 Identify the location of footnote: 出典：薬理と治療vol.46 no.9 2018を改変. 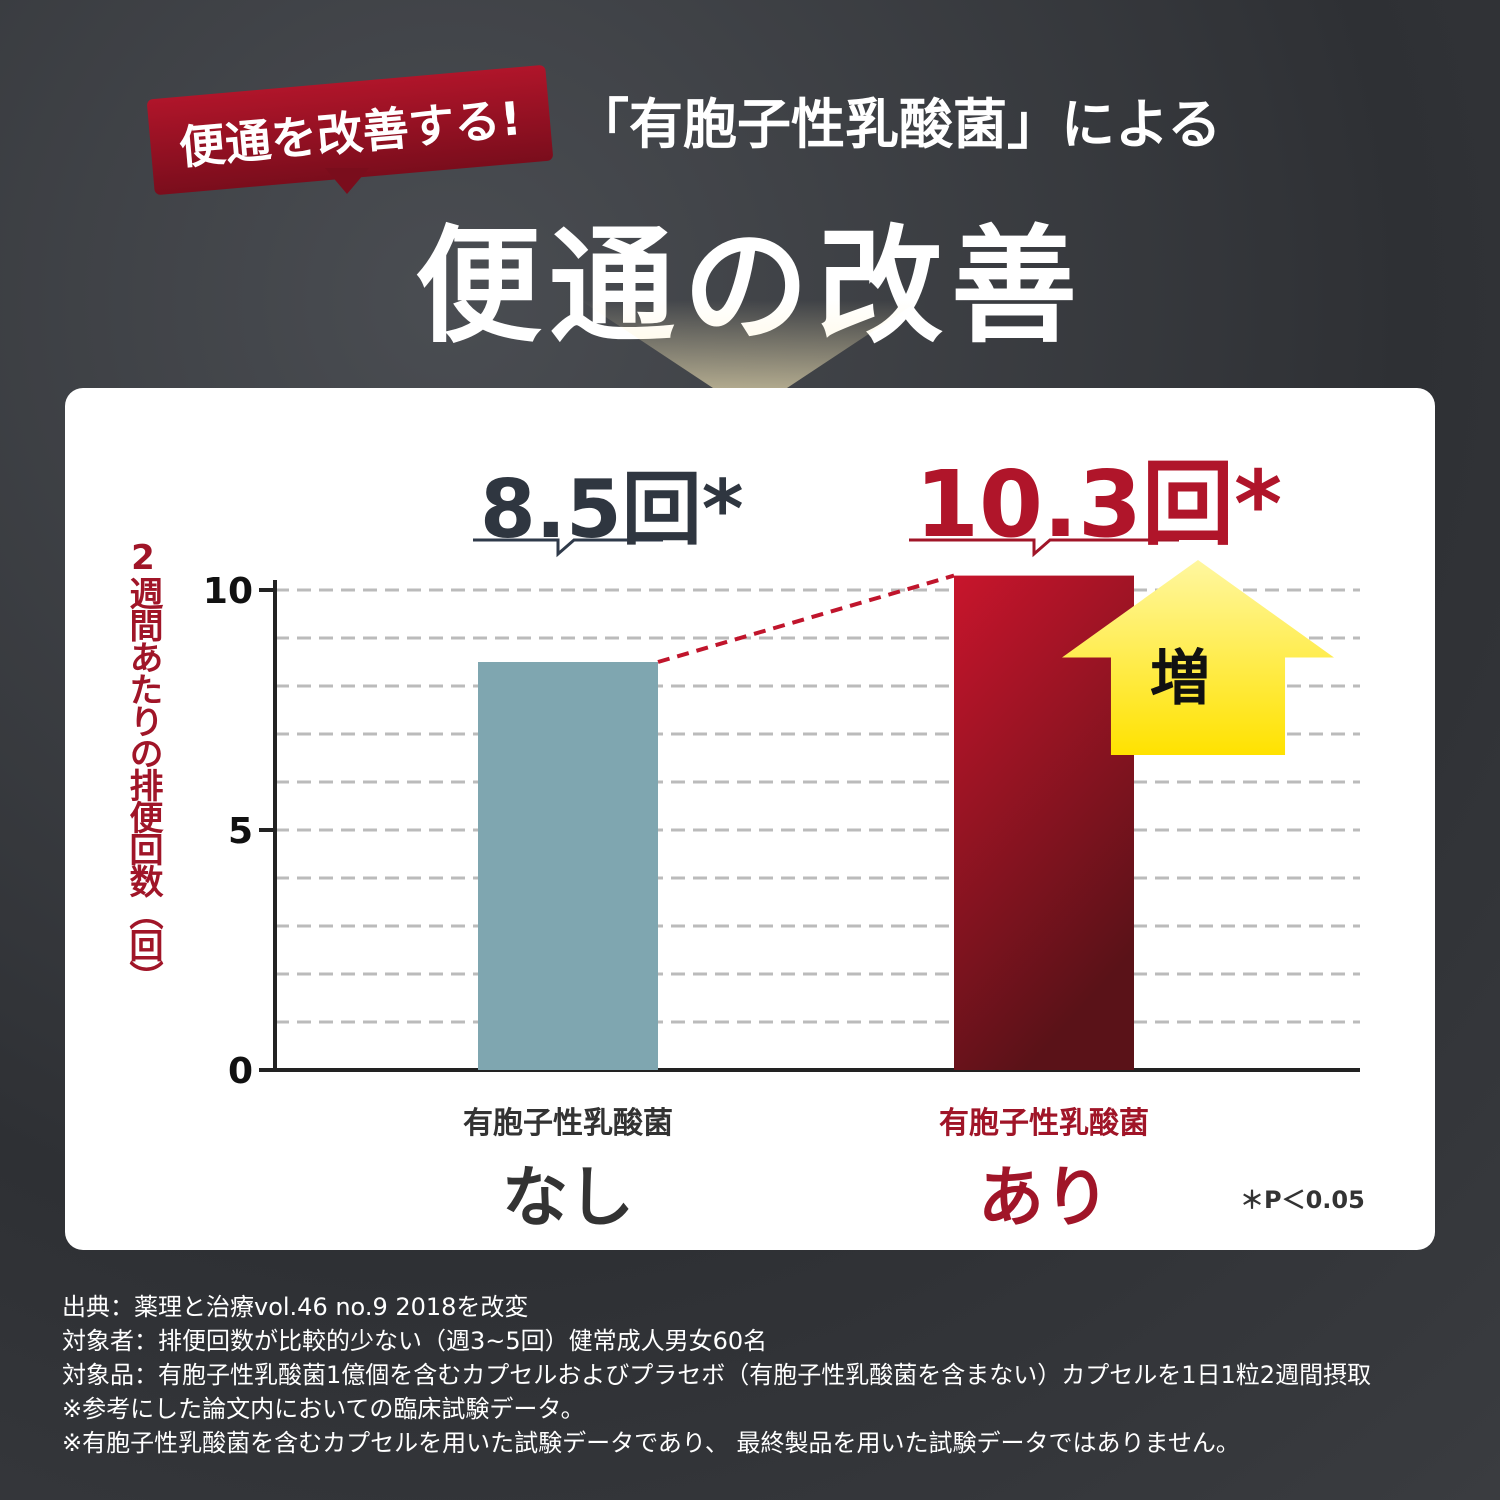
(295, 1307).